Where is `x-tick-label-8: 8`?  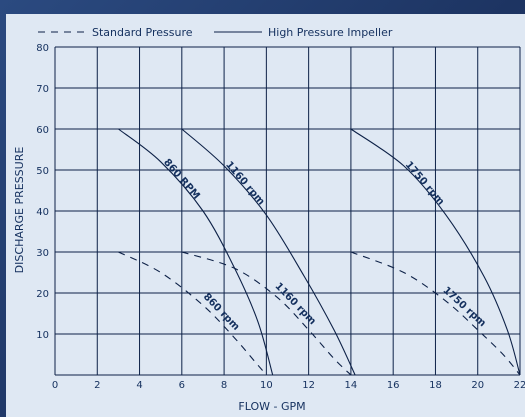
x-tick-label-8: 8 is located at coordinates (224, 385).